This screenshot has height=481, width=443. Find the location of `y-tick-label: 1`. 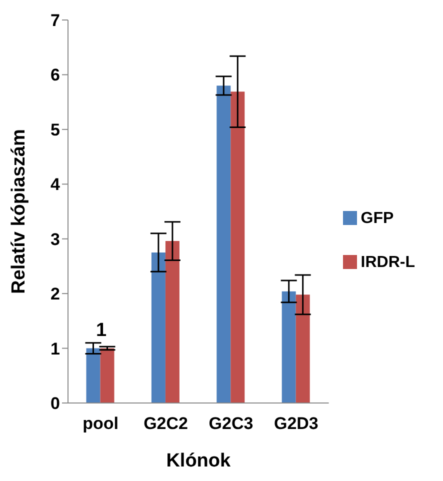

y-tick-label: 1 is located at coordinates (55, 348).